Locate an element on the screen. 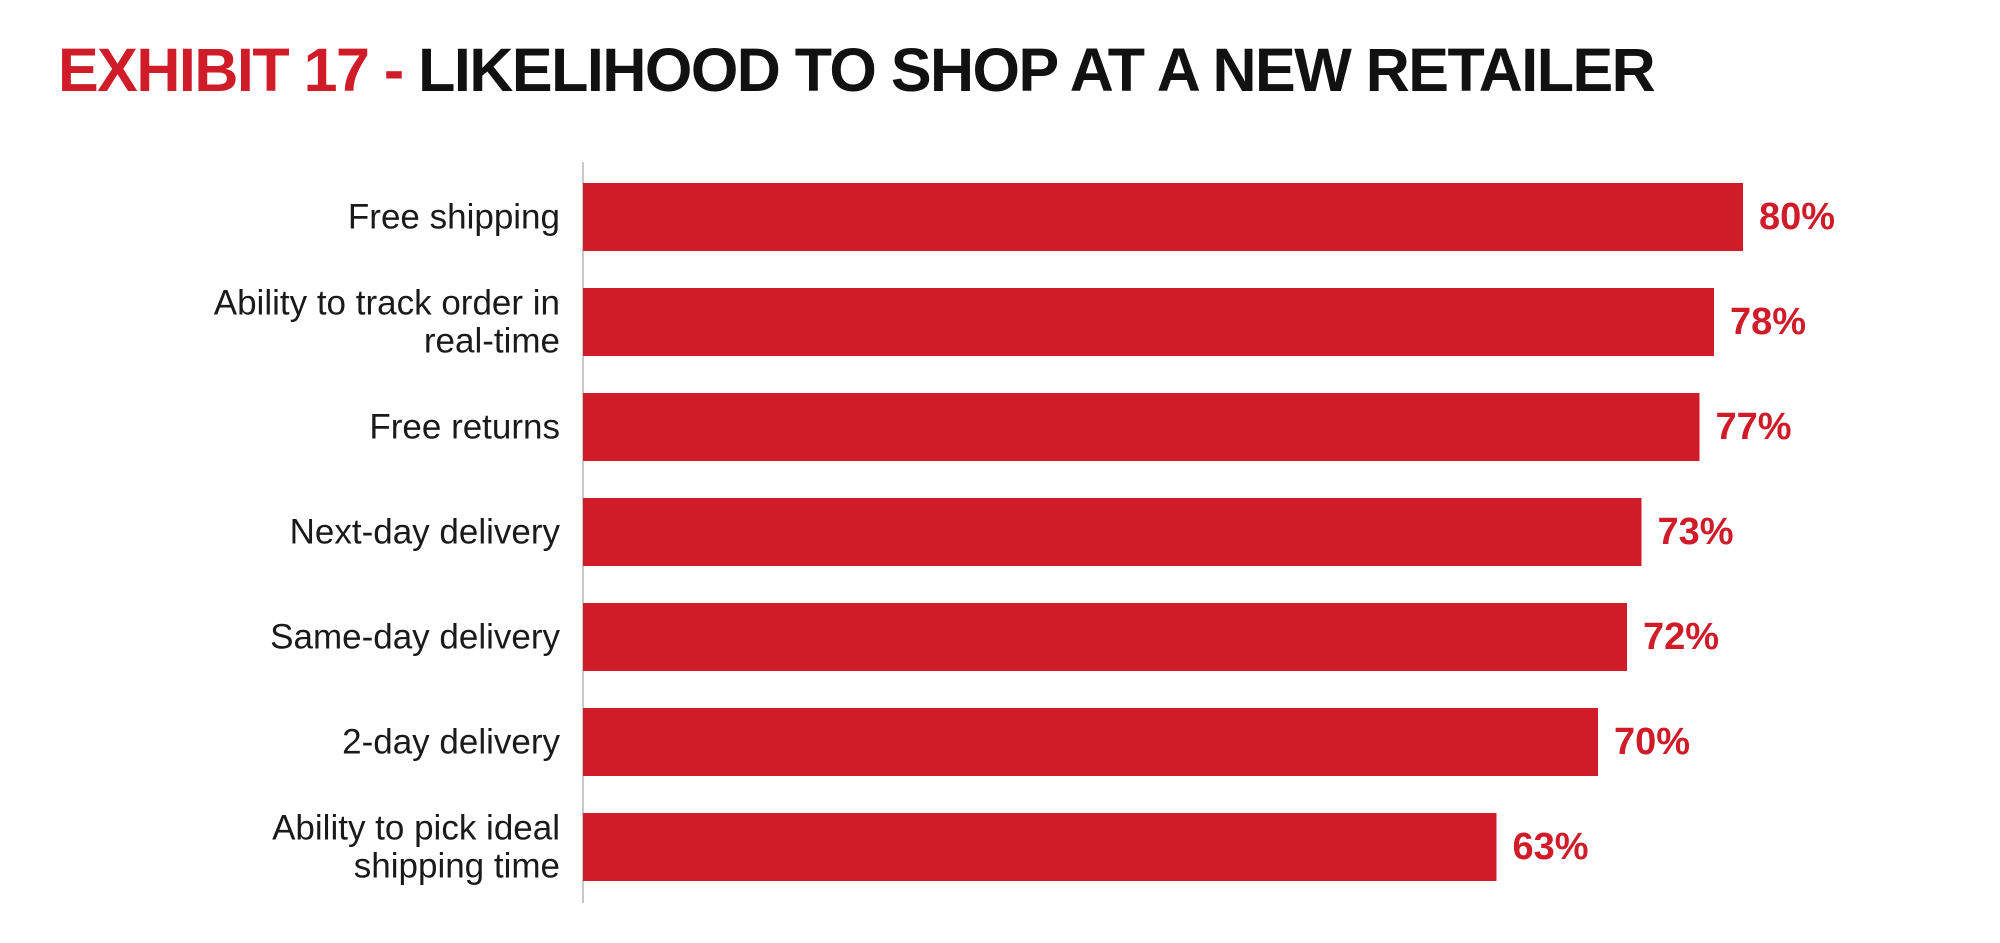 Image resolution: width=2000 pixels, height=943 pixels. category-label: Next-day delivery is located at coordinates (425, 532).